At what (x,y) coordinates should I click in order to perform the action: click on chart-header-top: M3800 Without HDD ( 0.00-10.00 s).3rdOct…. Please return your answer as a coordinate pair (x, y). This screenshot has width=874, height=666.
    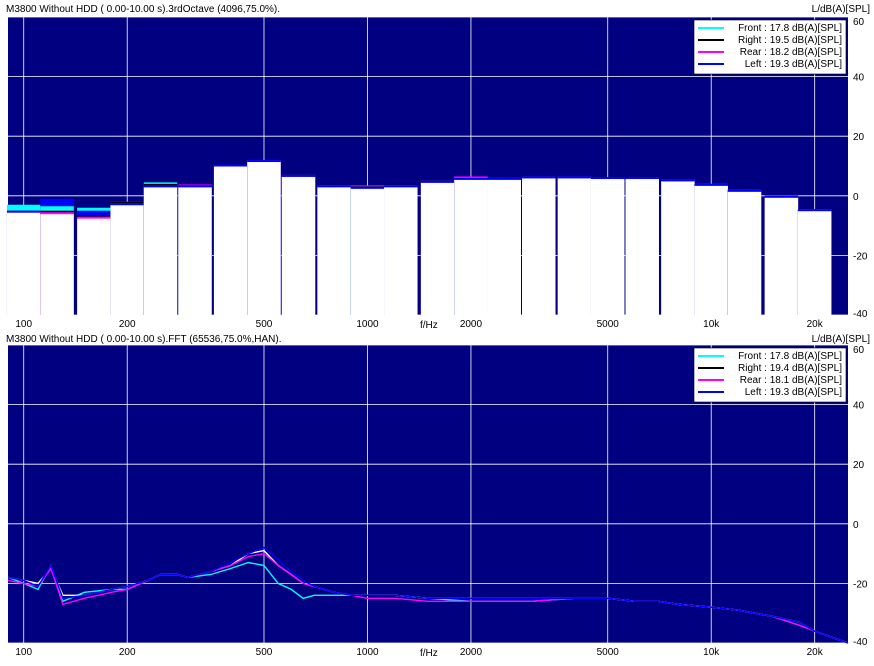
    Looking at the image, I should click on (143, 9).